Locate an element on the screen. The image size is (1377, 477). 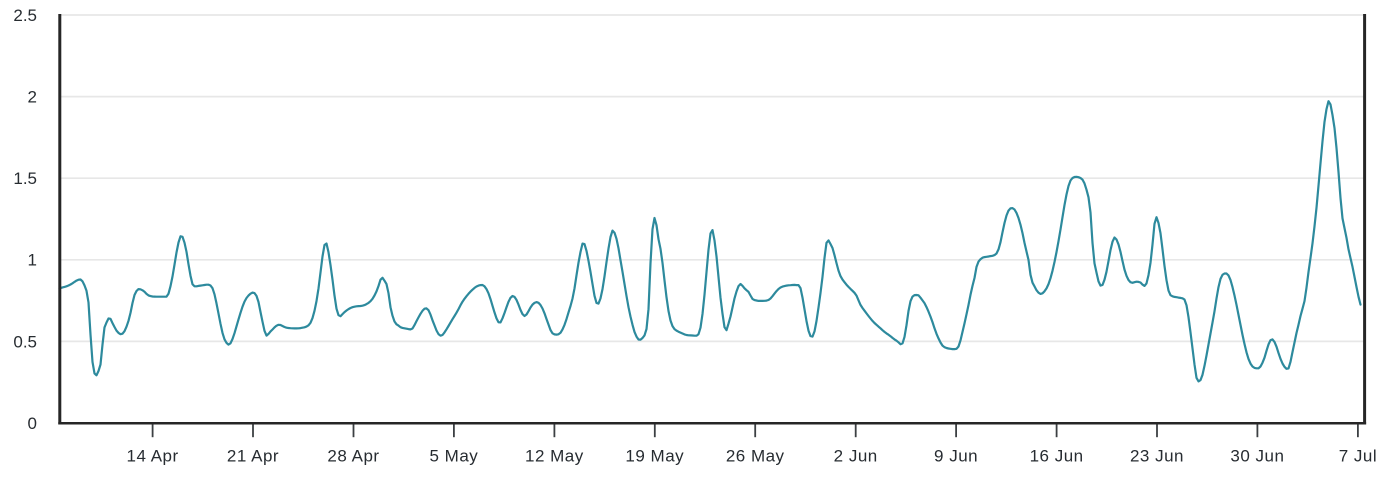
svg-text: 1 is located at coordinates (32, 260).